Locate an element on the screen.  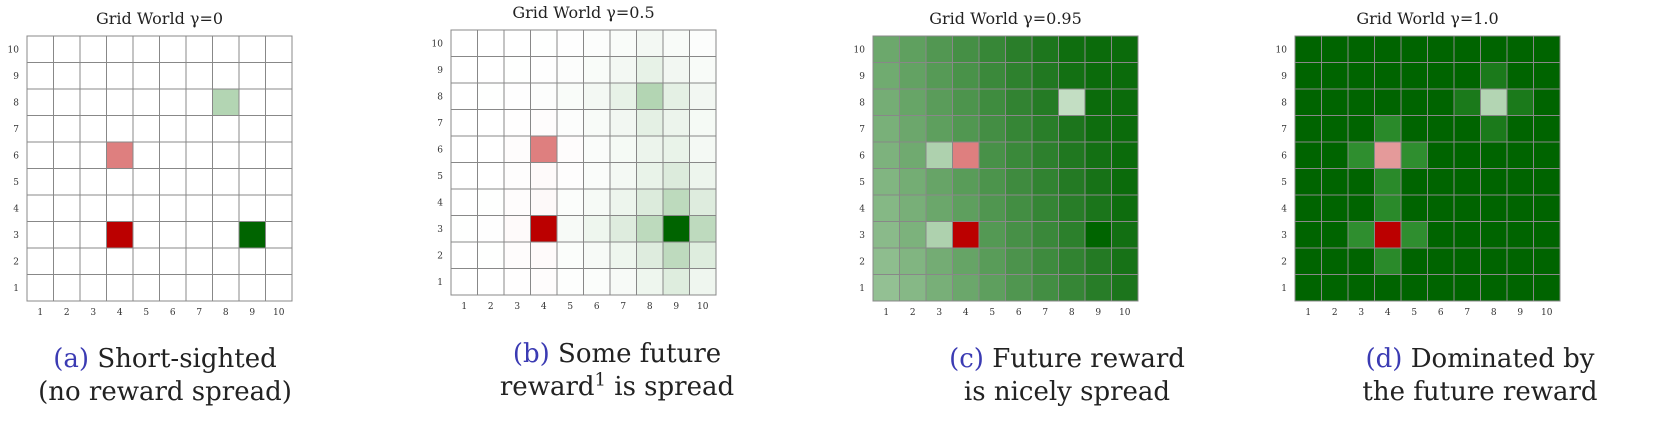
x-tick-label: 4 is located at coordinates (966, 313).